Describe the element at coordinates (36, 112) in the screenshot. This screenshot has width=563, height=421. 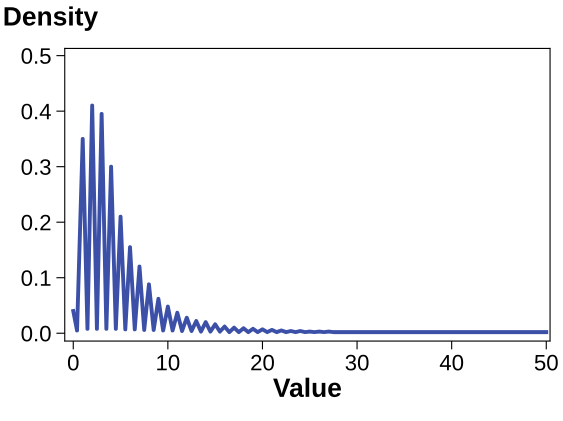
I see `y-tick-label: 0.4` at that location.